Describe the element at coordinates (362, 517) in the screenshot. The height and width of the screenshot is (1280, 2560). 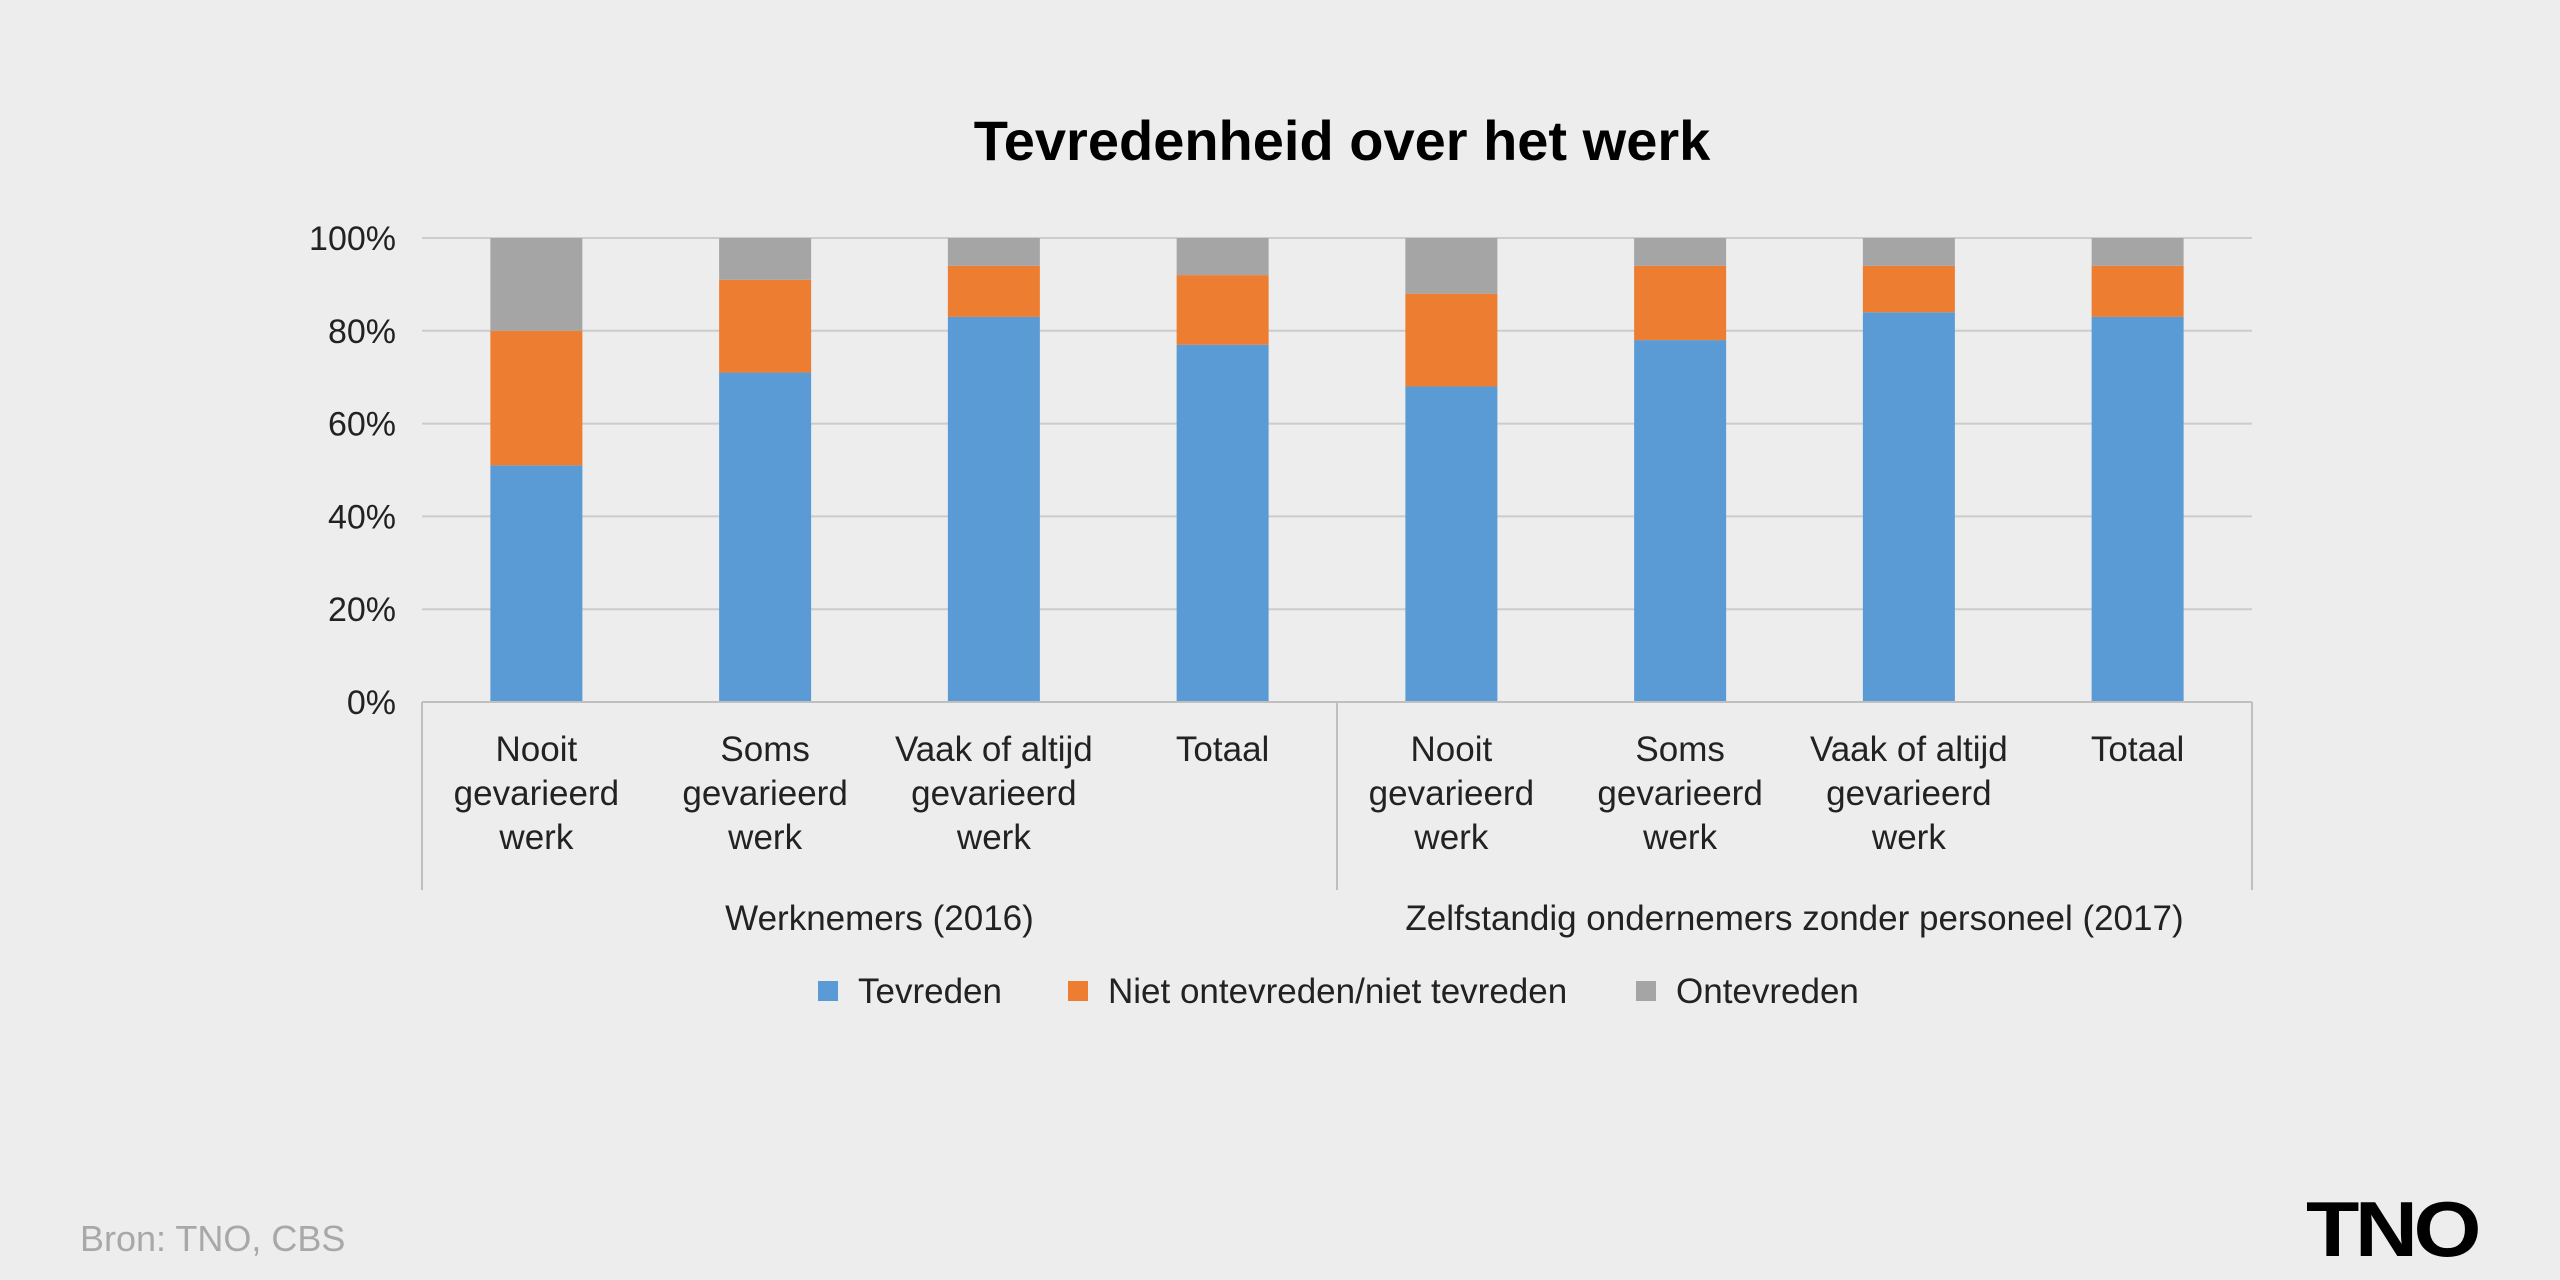
I see `y-tick-label: 40%` at that location.